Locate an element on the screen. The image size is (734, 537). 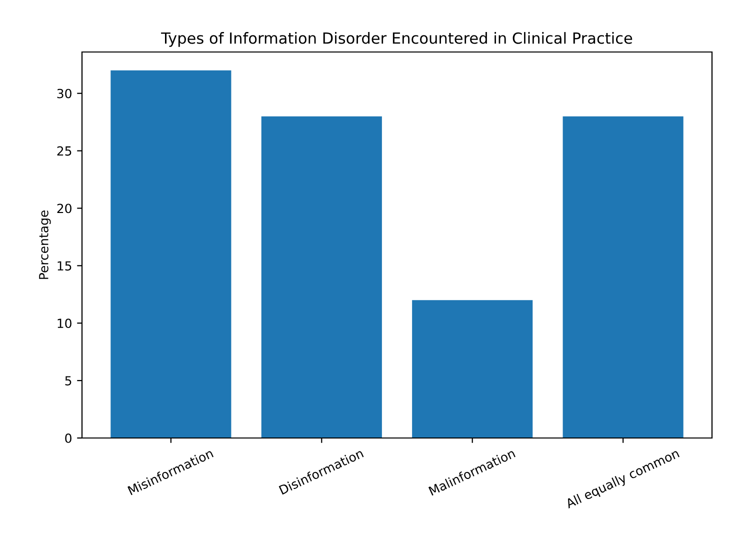
y-tick-label: 20 is located at coordinates (64, 209).